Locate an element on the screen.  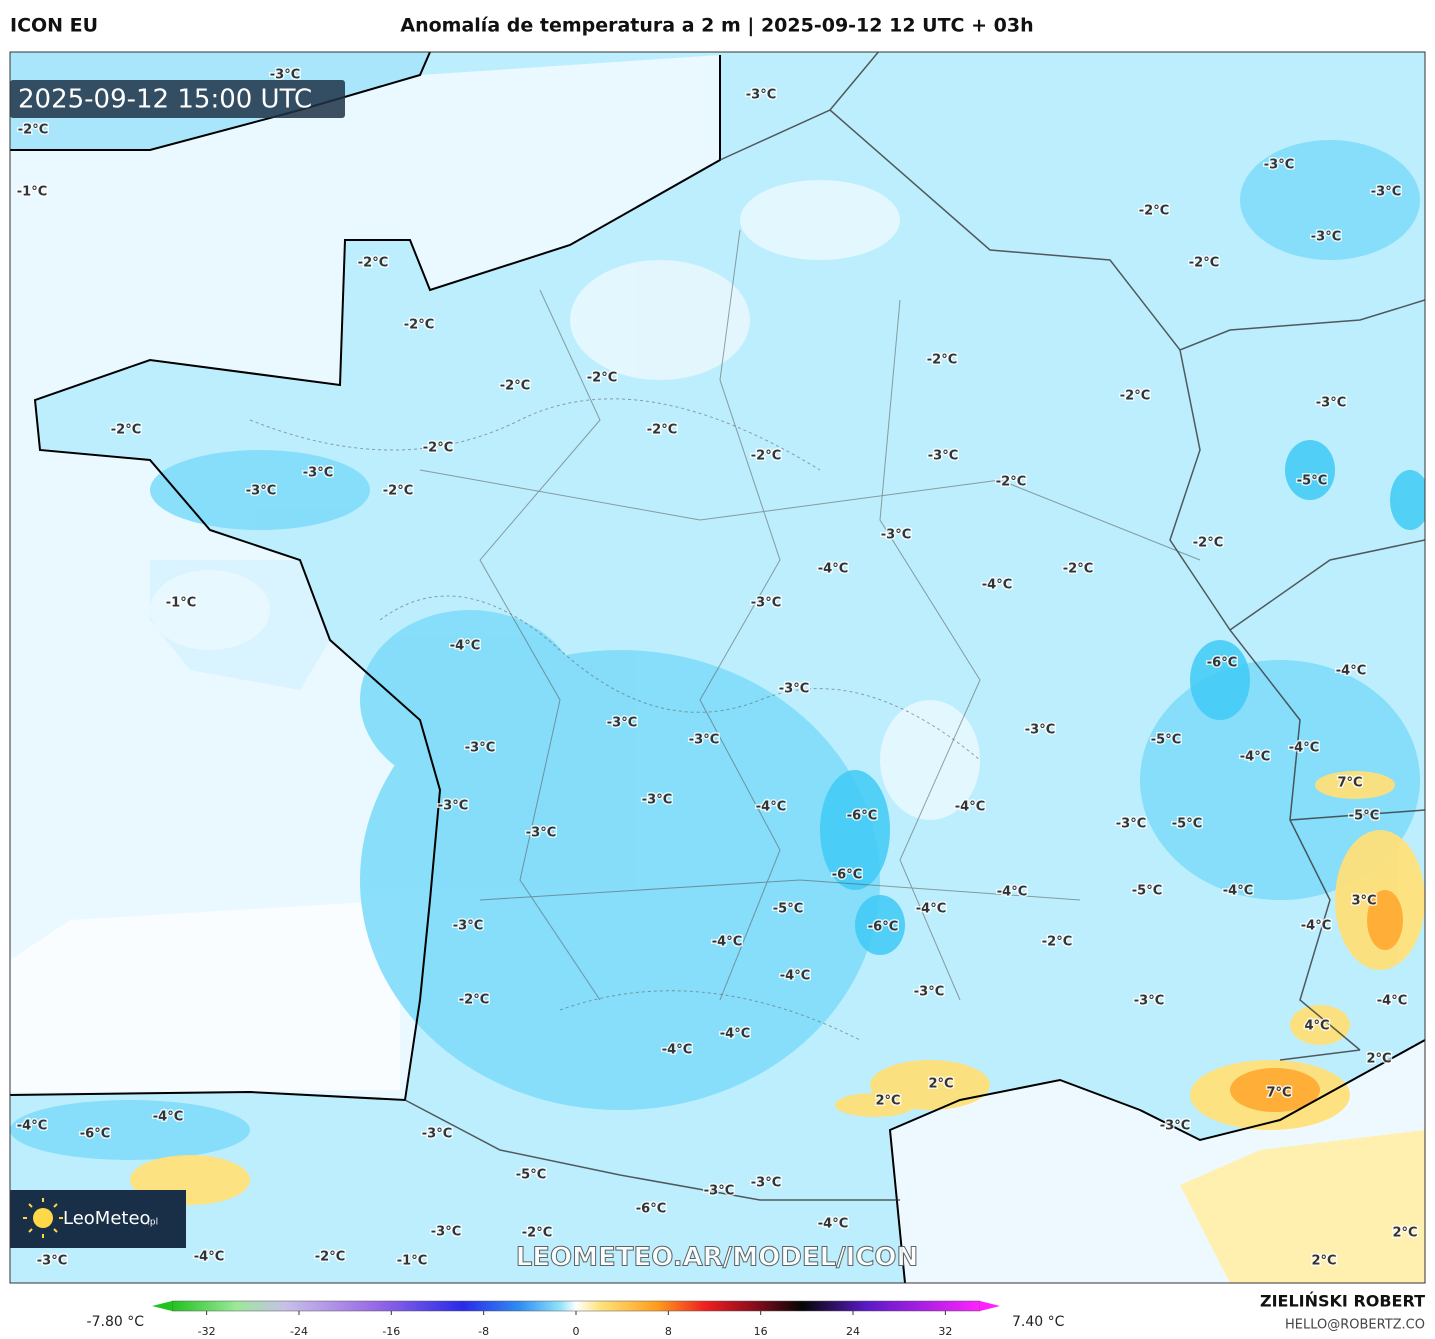
email: HELLO@ROBERTZ.CO is located at coordinates (1355, 1325).